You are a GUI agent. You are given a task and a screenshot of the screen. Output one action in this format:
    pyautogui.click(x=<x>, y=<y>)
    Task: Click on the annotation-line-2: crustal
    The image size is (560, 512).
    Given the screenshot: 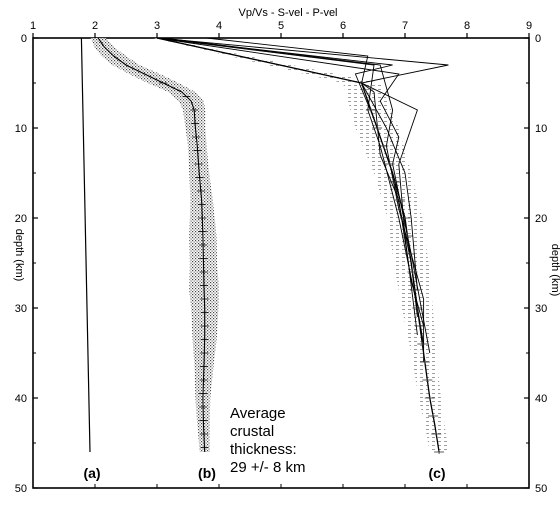 What is the action you would take?
    pyautogui.click(x=252, y=431)
    